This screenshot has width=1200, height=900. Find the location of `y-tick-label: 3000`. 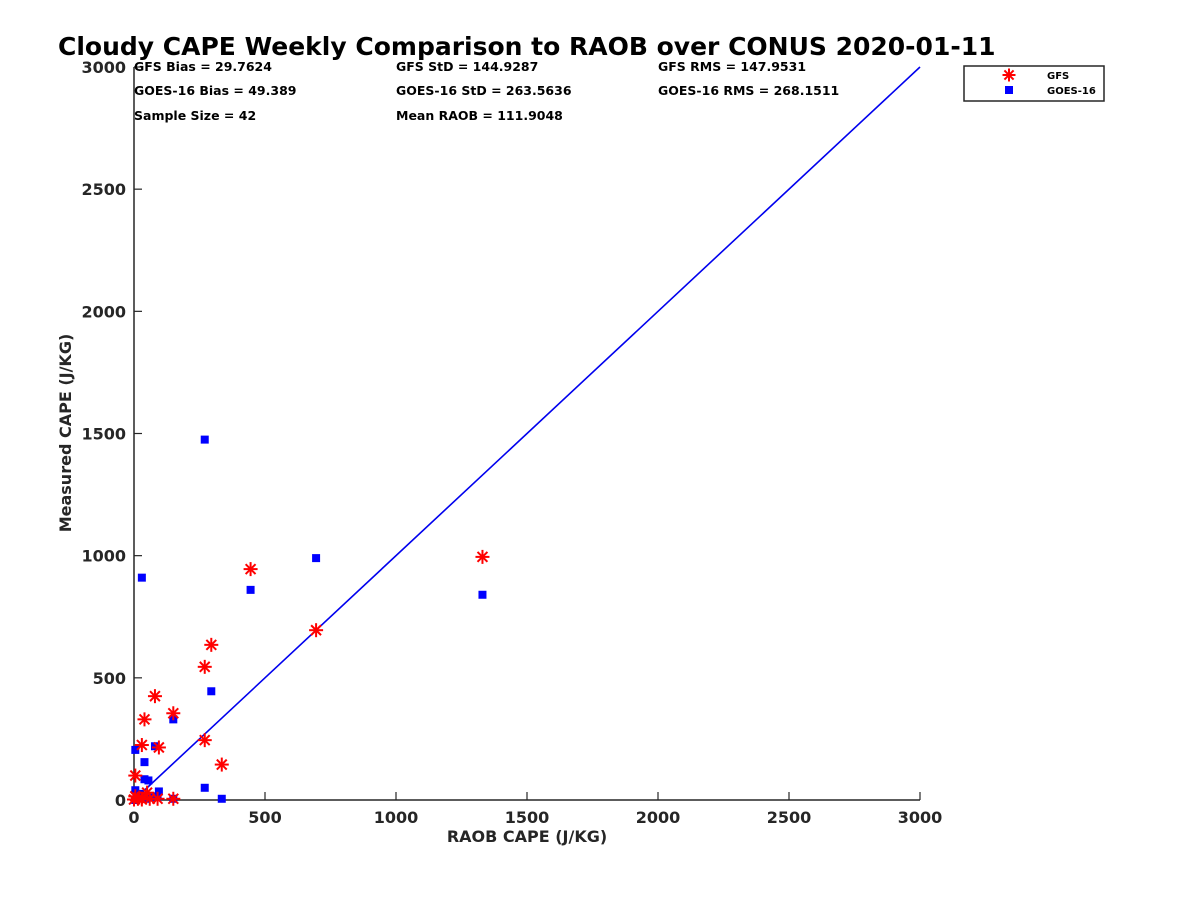

y-tick-label: 3000 is located at coordinates (103, 67).